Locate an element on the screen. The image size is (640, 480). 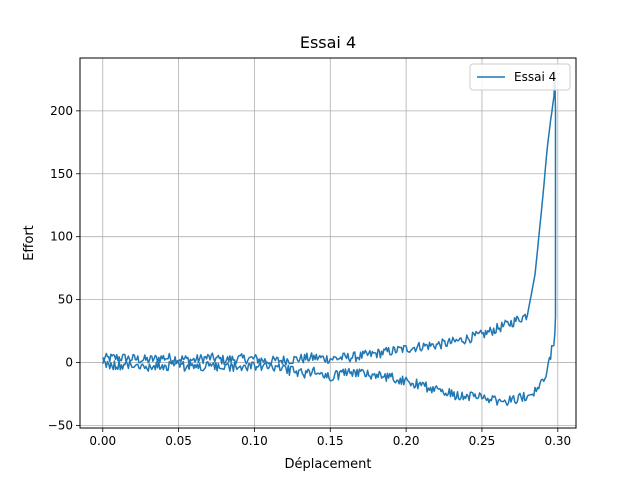
legend: Essai 4 is located at coordinates (520, 77).